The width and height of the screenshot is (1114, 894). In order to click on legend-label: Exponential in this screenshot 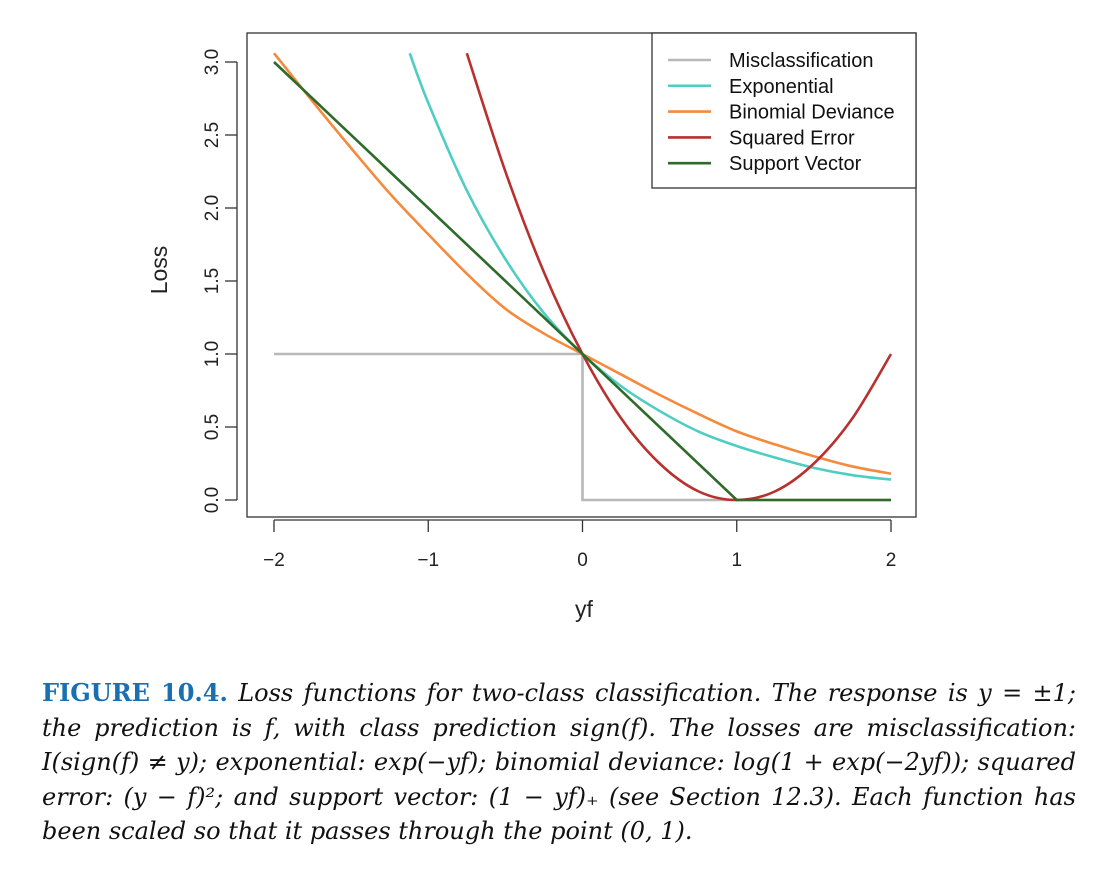, I will do `click(781, 87)`.